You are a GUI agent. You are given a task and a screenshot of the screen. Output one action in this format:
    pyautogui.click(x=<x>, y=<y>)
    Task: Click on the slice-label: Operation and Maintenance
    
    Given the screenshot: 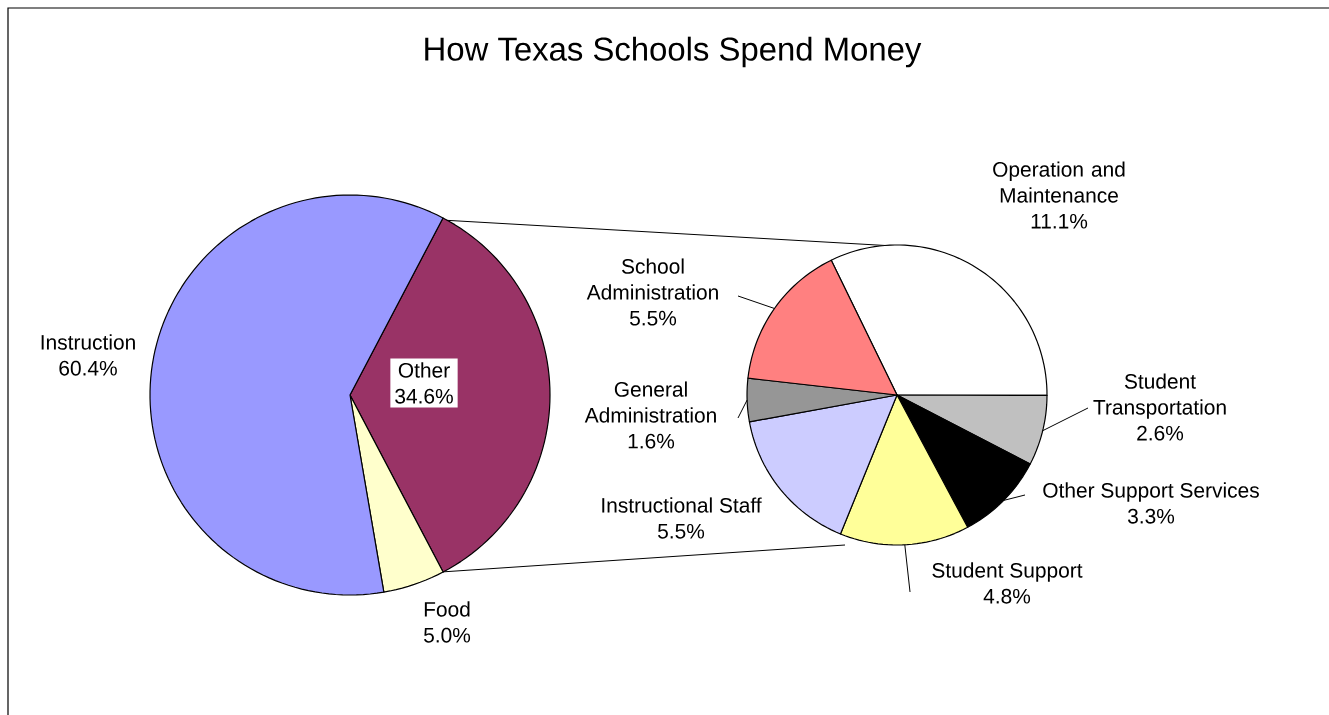 What is the action you would take?
    pyautogui.click(x=1059, y=182)
    